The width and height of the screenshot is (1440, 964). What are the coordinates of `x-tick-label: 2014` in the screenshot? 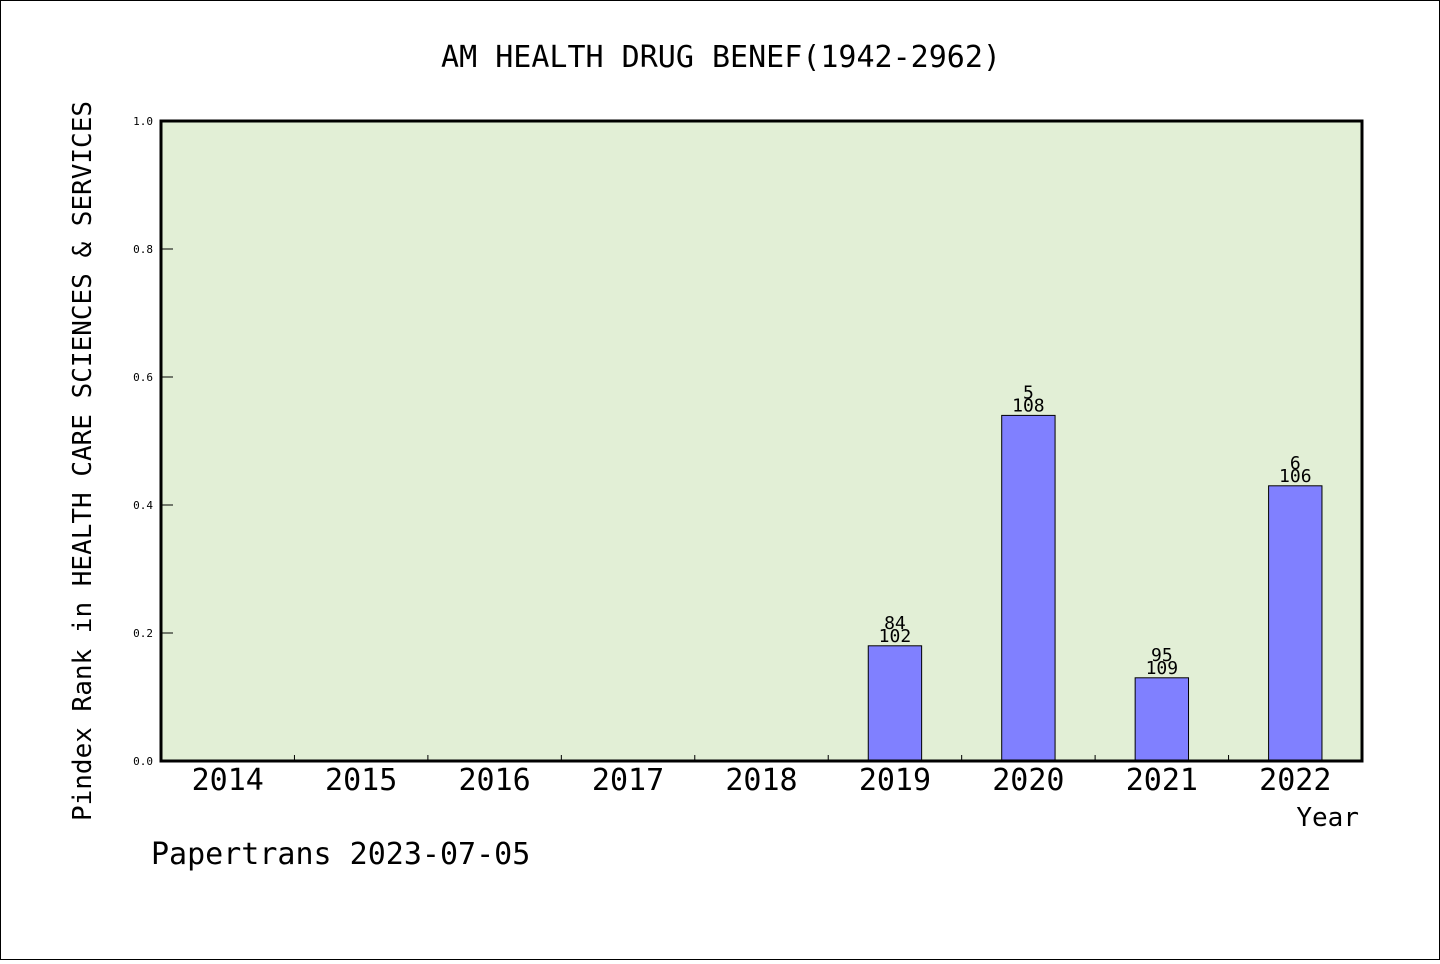 It's located at (228, 780).